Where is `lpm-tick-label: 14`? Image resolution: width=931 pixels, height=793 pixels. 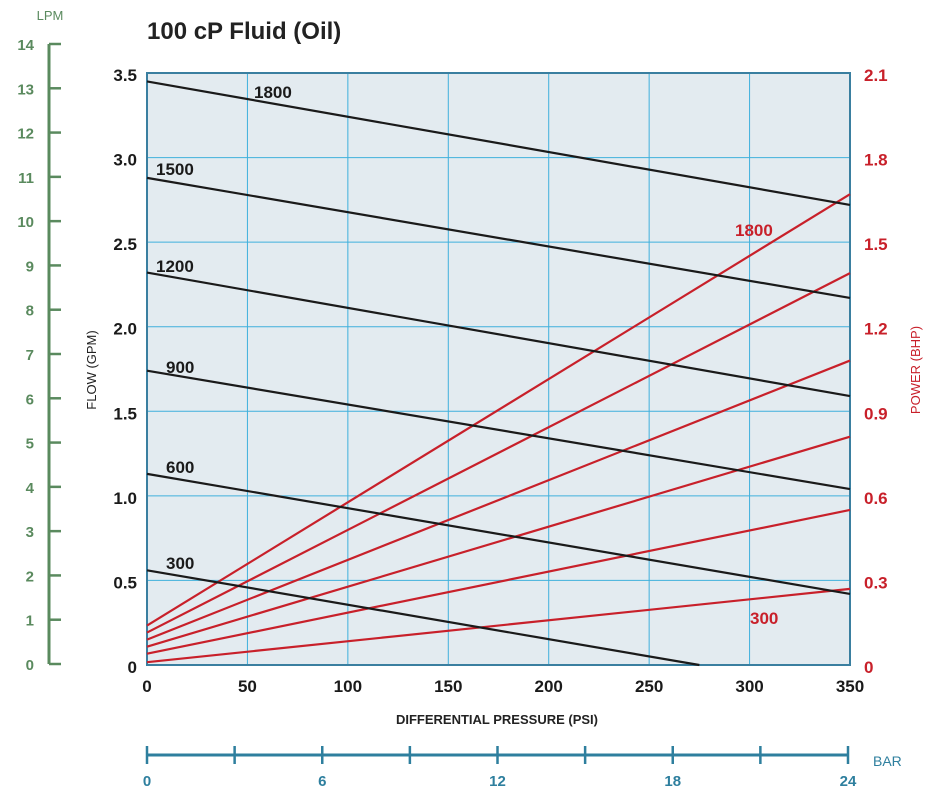 lpm-tick-label: 14 is located at coordinates (25, 45).